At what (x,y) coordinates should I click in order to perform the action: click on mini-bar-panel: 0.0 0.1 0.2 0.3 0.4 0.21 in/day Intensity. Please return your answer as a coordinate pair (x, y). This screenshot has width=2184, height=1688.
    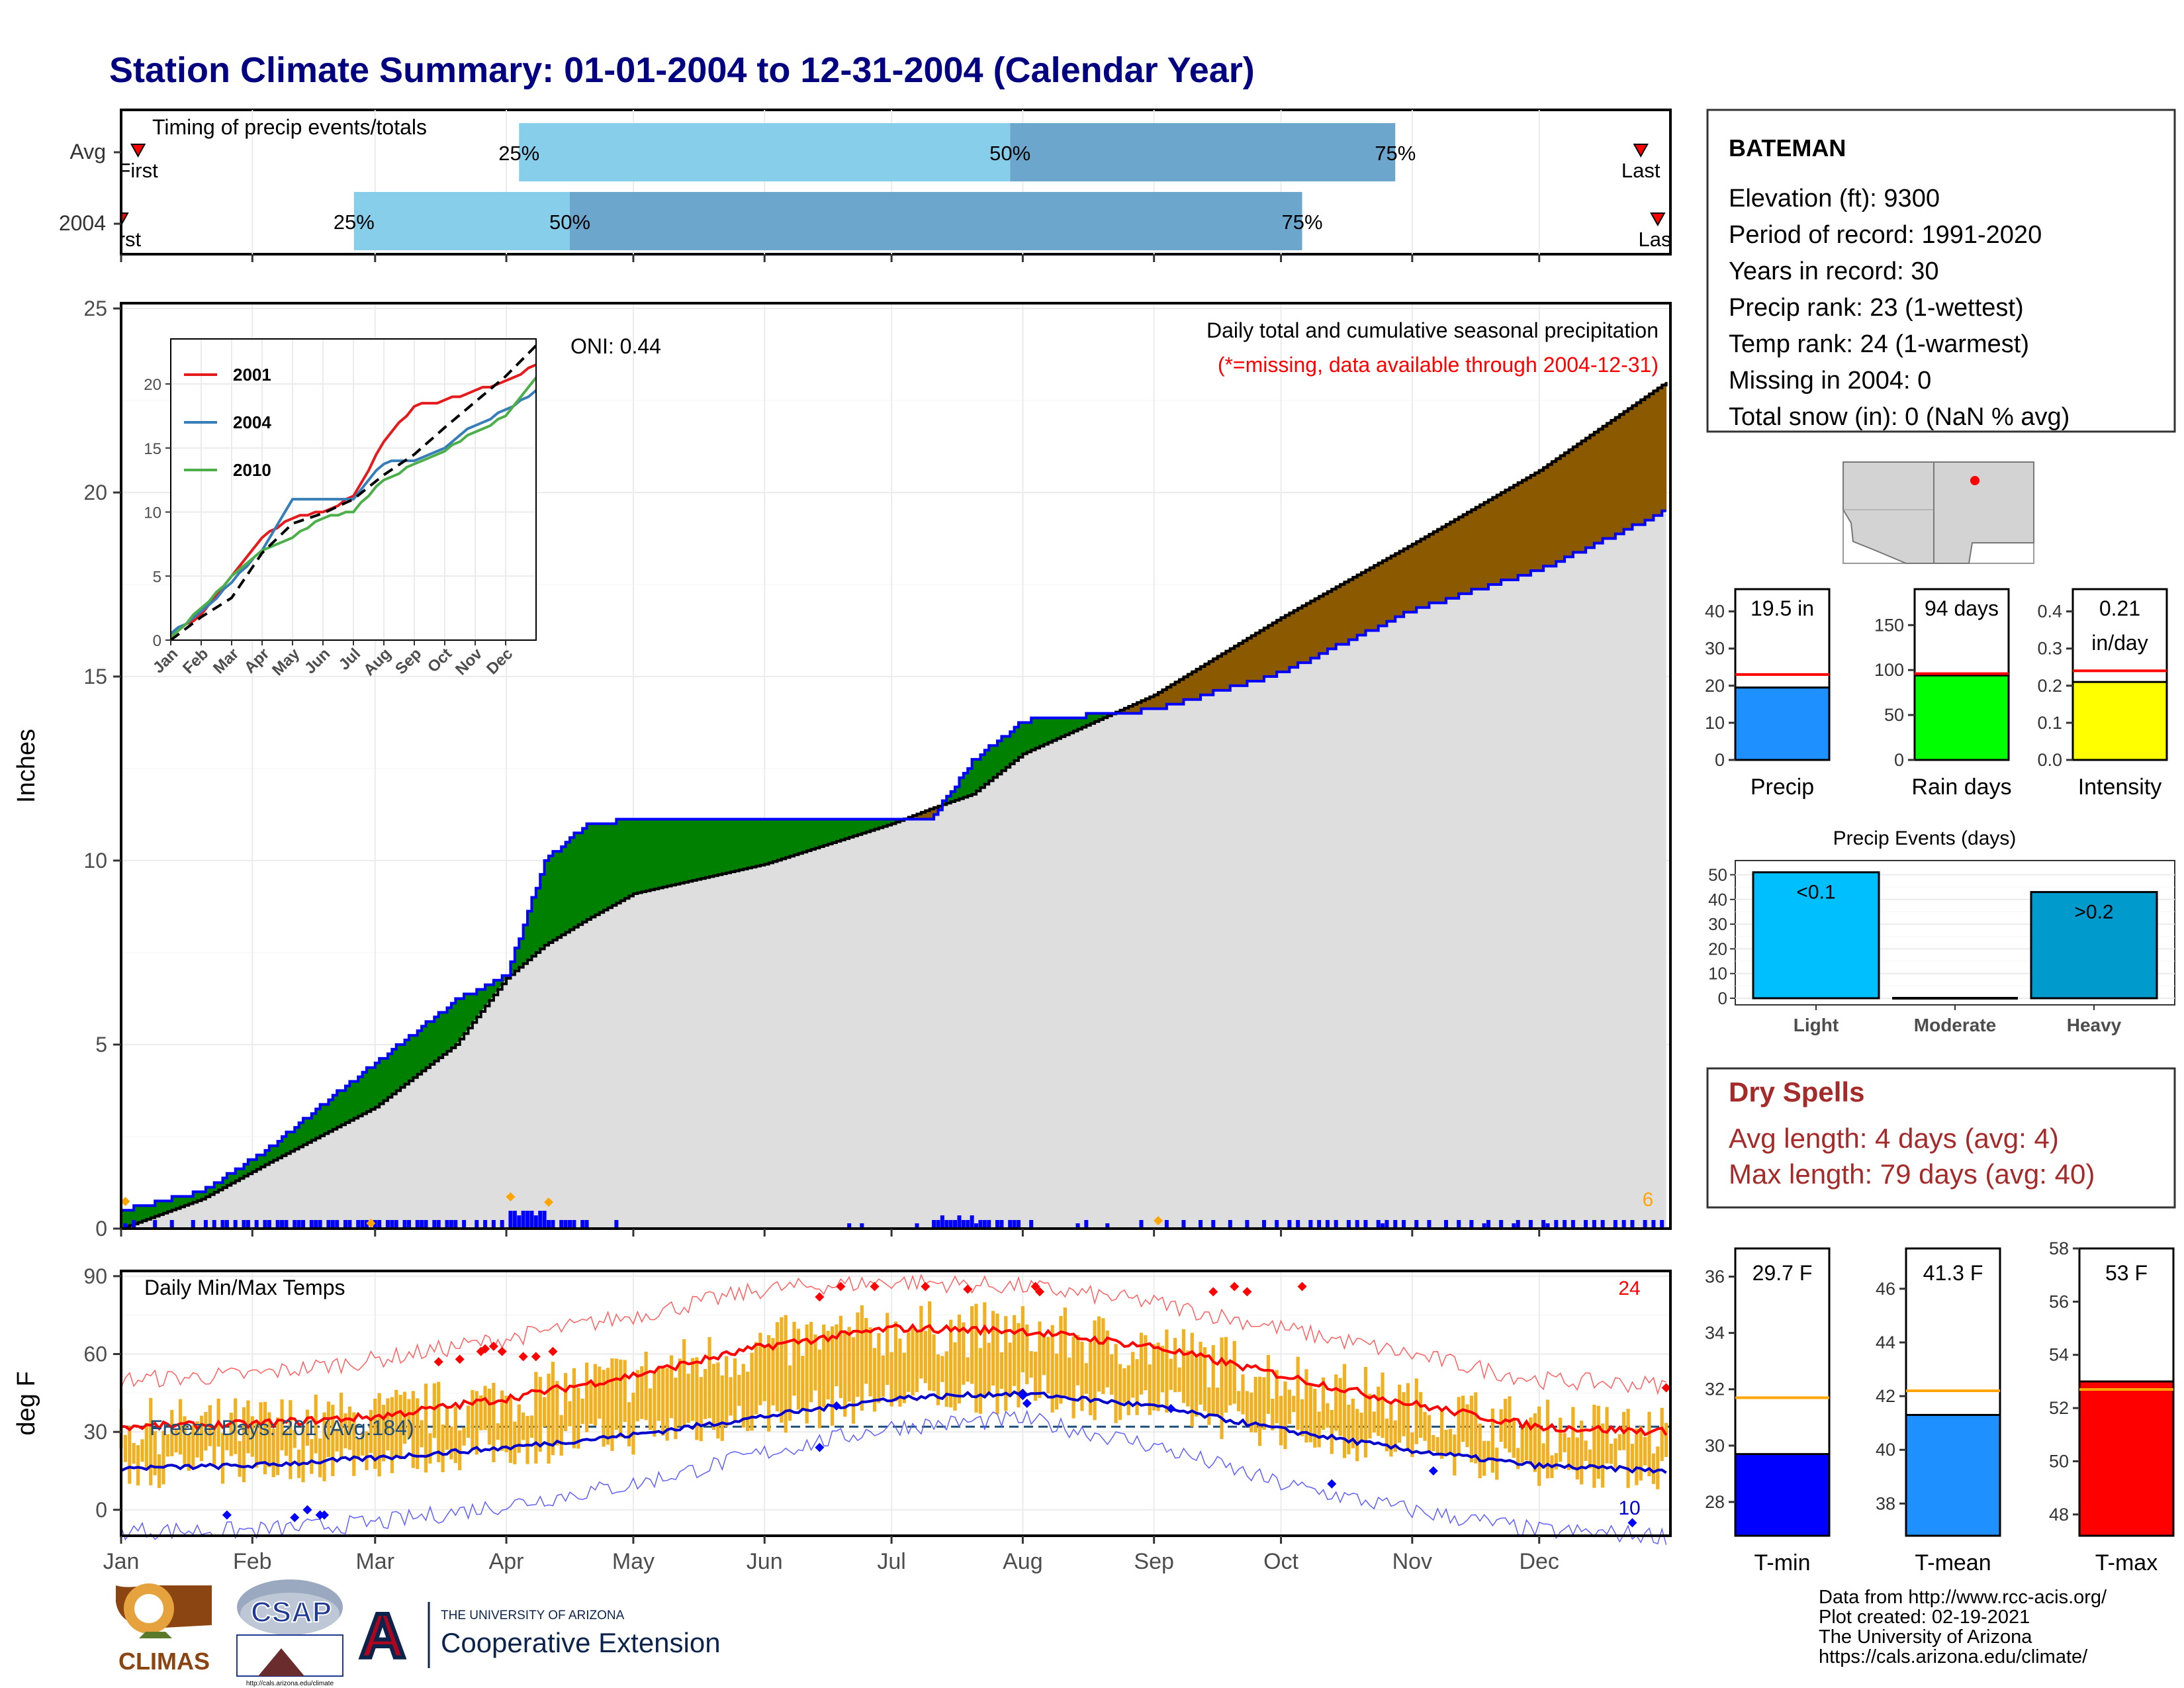
    Looking at the image, I should click on (2102, 694).